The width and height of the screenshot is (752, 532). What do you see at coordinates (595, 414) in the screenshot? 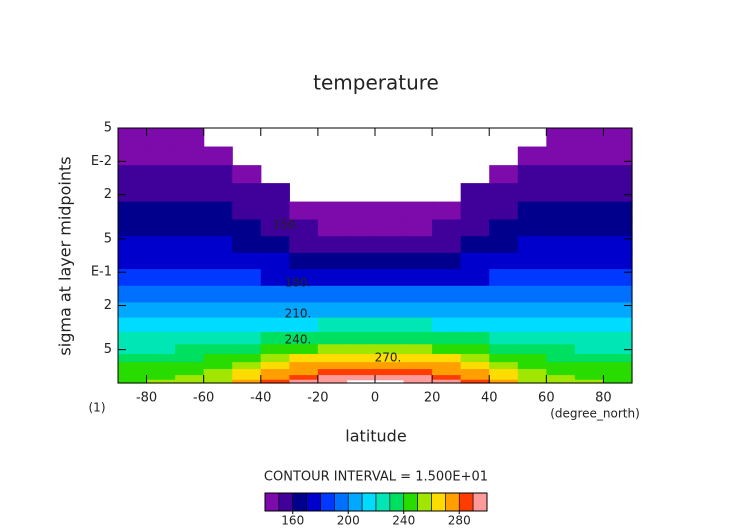
I see `x-units: (degree_north)` at bounding box center [595, 414].